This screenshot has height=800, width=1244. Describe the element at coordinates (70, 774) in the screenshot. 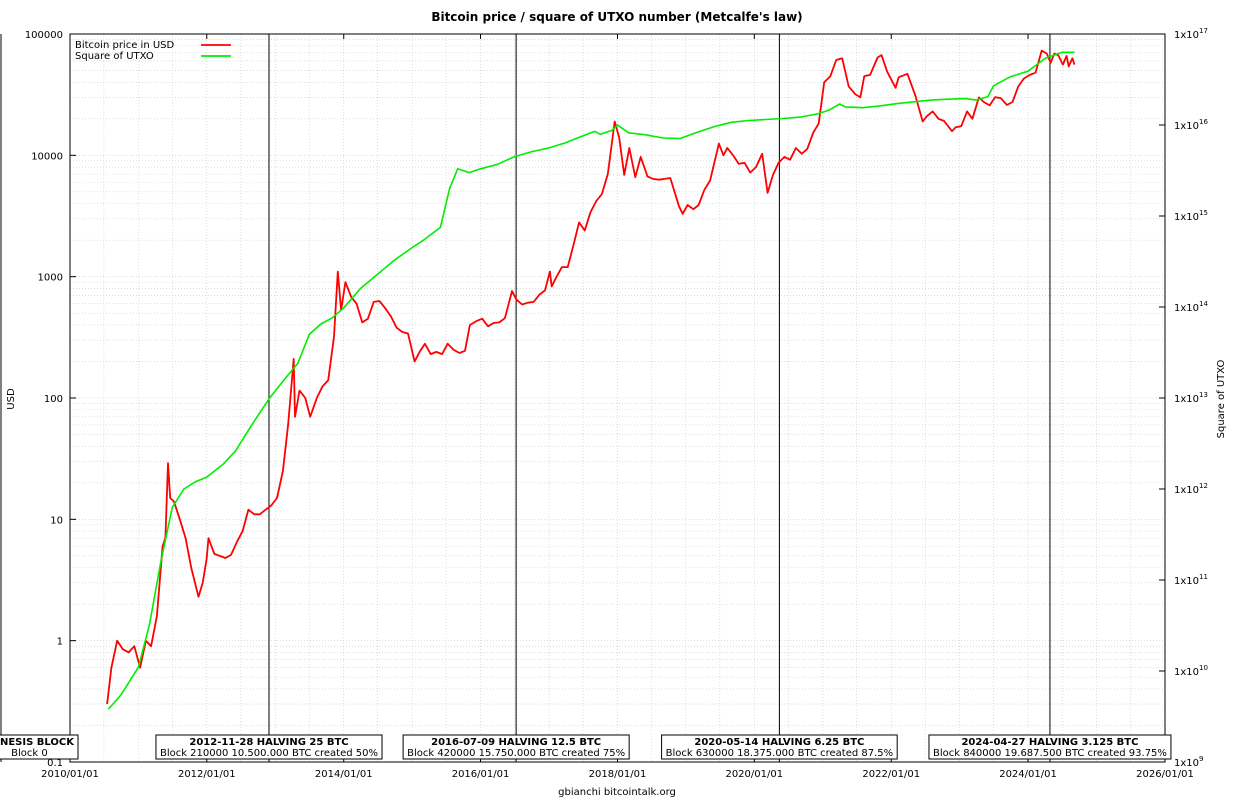

I see `x-tick-label: 2010/01/01` at that location.